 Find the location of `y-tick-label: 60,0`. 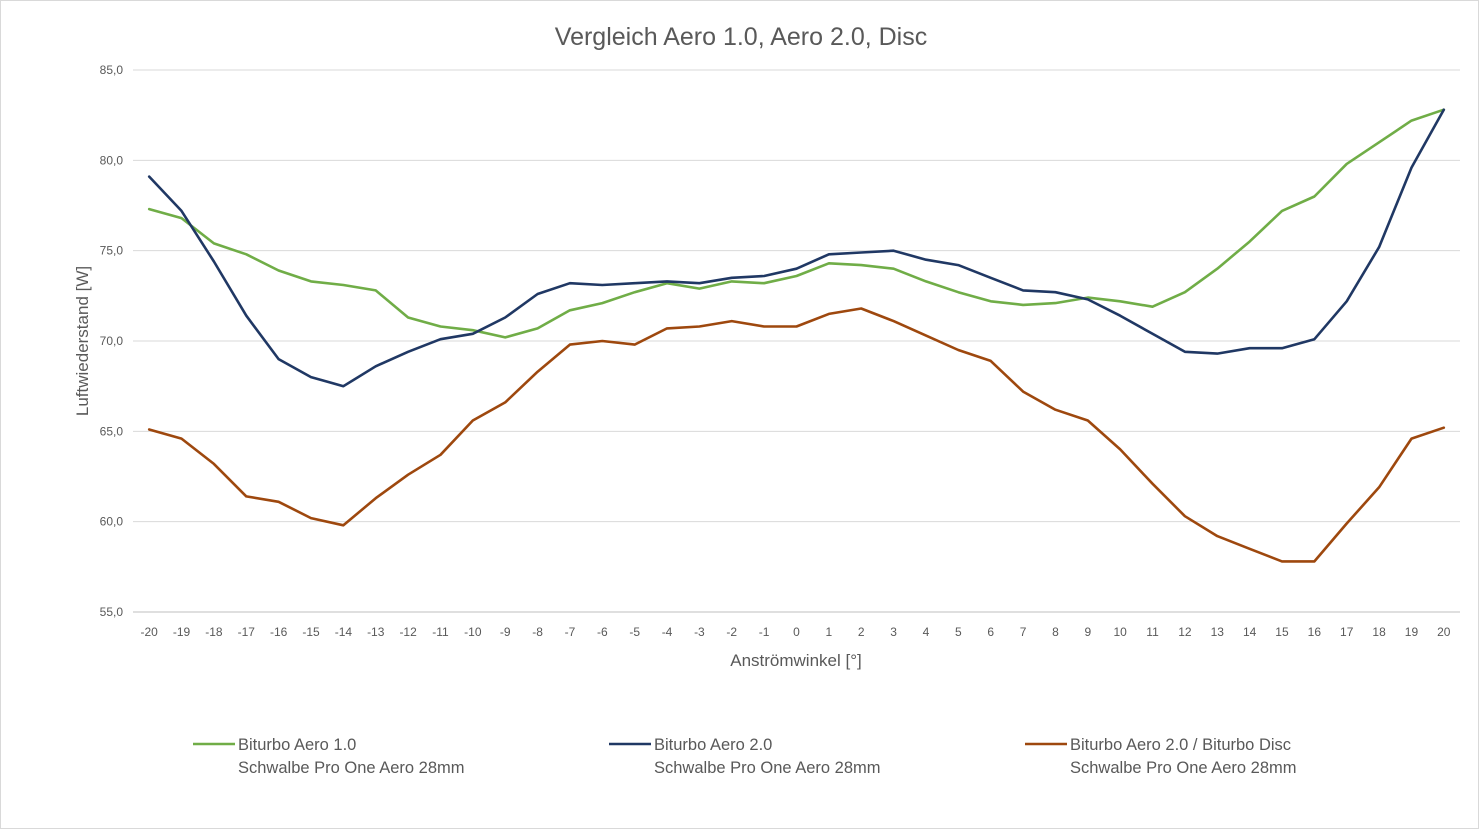

y-tick-label: 60,0 is located at coordinates (112, 522).